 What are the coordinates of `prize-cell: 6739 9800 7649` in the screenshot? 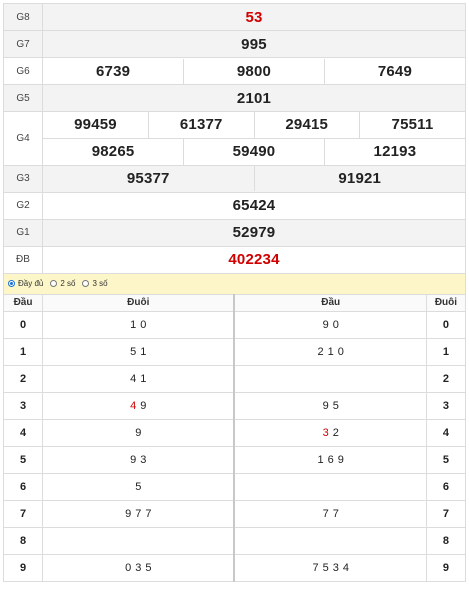 It's located at (254, 71).